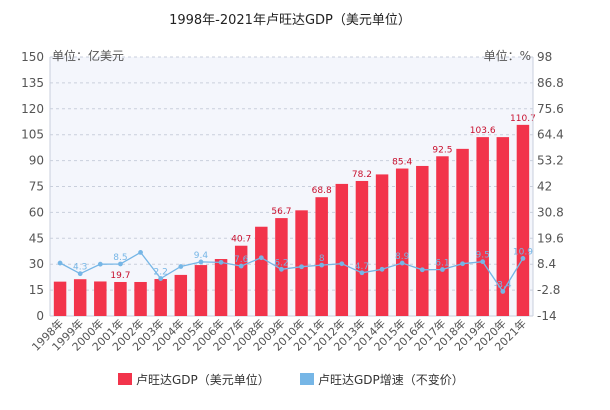 The image size is (610, 410). What do you see at coordinates (80, 268) in the screenshot?
I see `growth-point-label: 4.3` at bounding box center [80, 268].